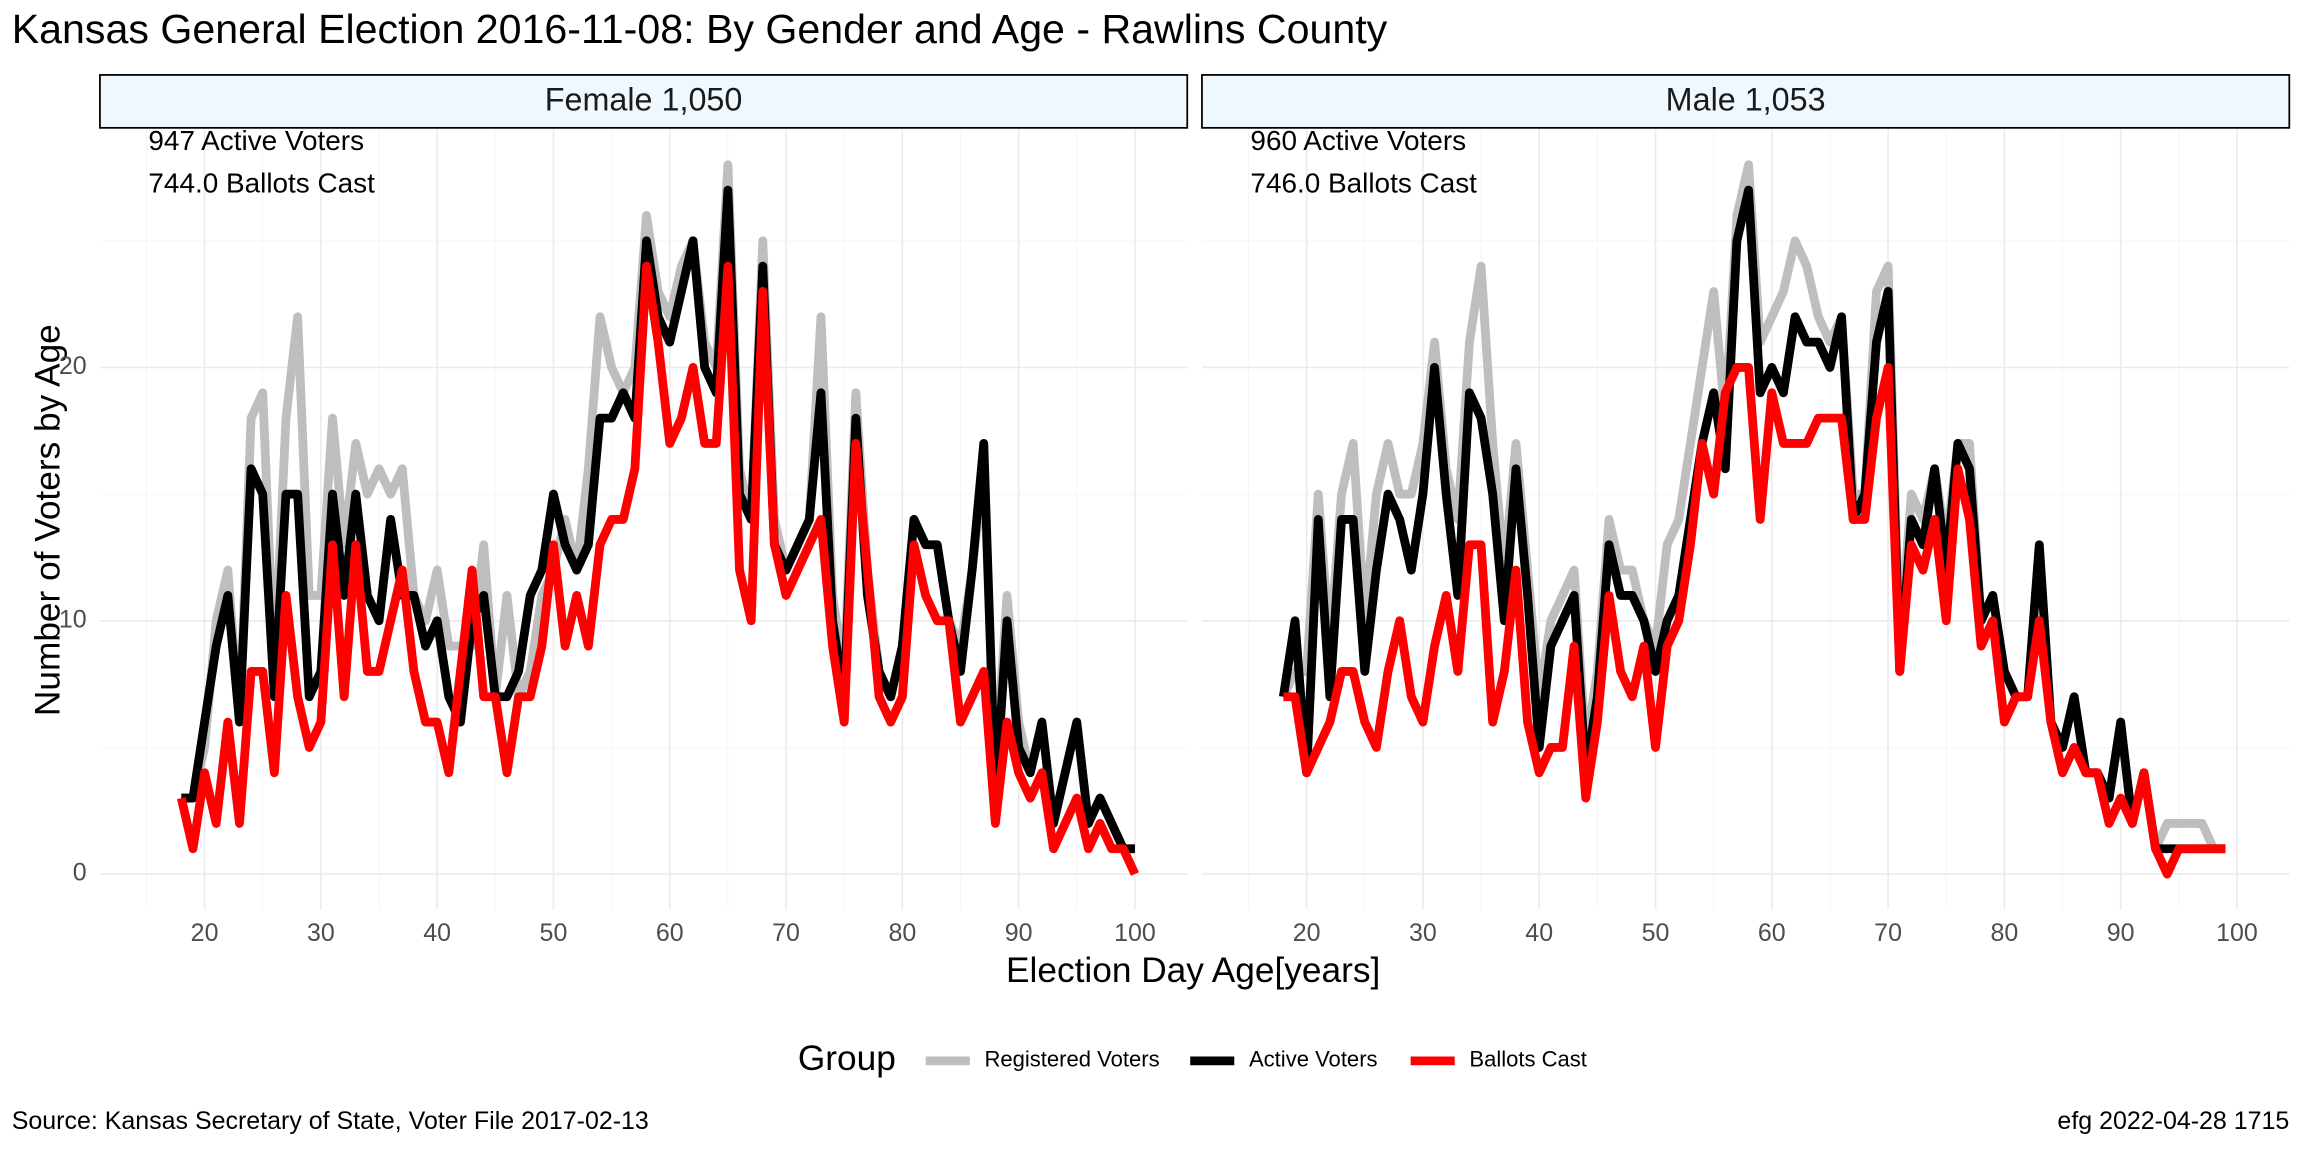 The height and width of the screenshot is (1152, 2304). Describe the element at coordinates (256, 140) in the screenshot. I see `annotation: 947 Active Voters` at that location.